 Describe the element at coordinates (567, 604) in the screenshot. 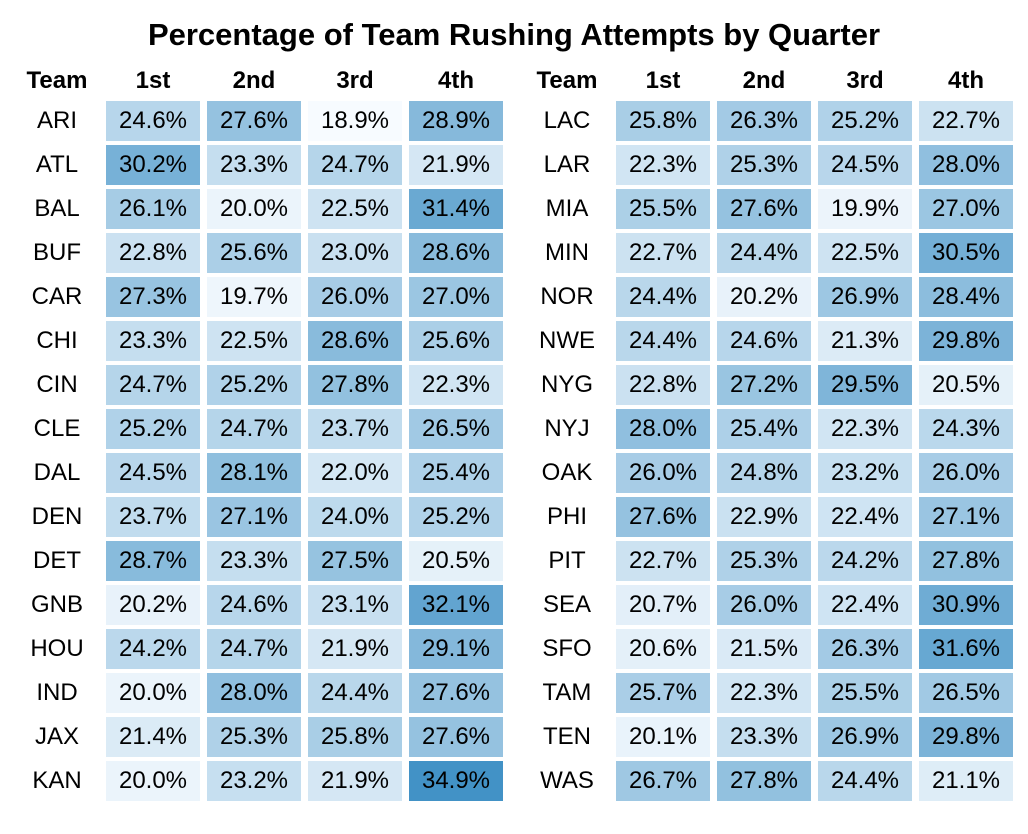

I see `team-label: SEA` at that location.